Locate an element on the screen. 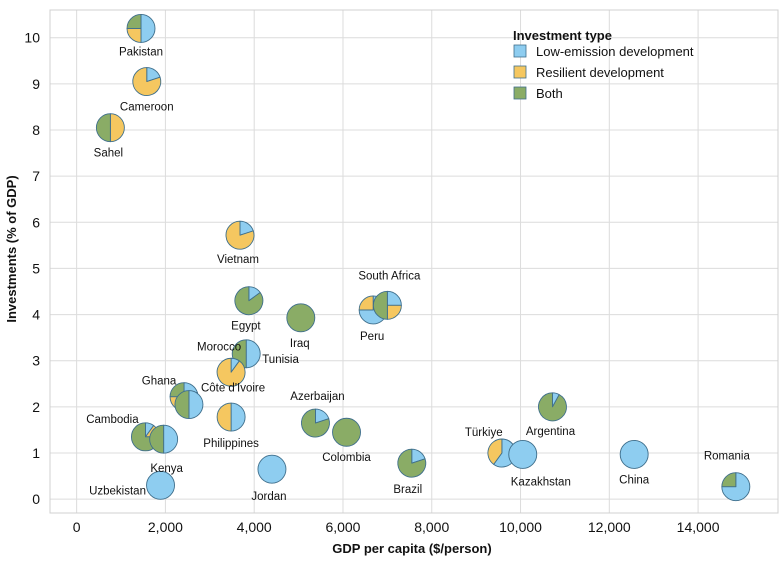  pie-marker-kenya is located at coordinates (164, 439).